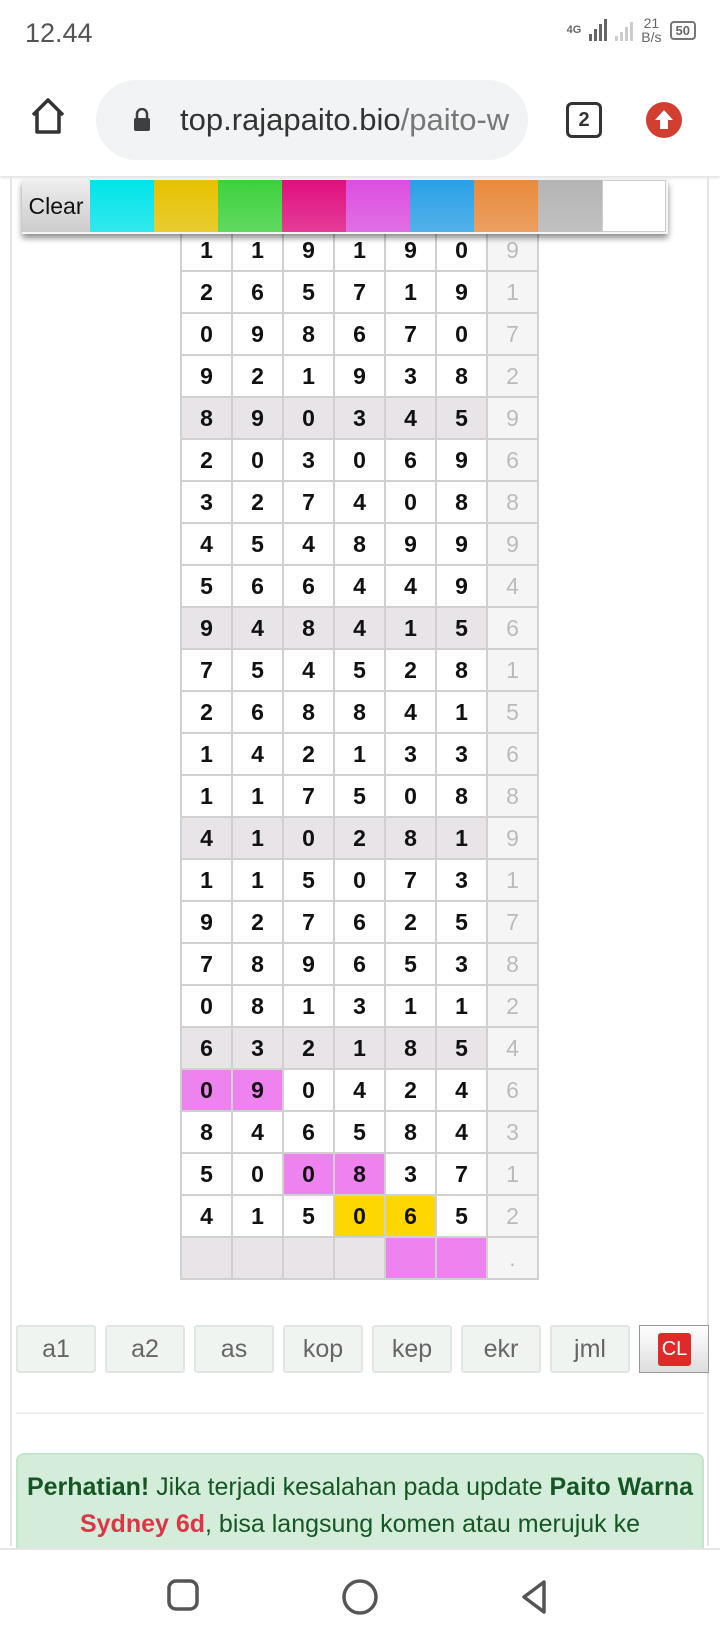 The height and width of the screenshot is (1640, 720). I want to click on update-icon, so click(664, 120).